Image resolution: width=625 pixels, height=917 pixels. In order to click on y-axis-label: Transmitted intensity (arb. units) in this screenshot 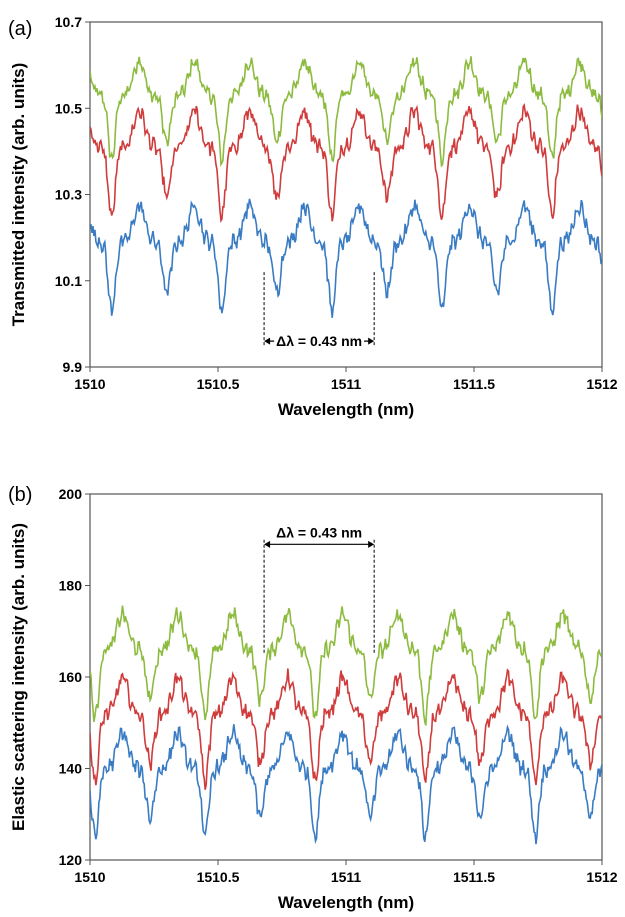, I will do `click(18, 195)`.